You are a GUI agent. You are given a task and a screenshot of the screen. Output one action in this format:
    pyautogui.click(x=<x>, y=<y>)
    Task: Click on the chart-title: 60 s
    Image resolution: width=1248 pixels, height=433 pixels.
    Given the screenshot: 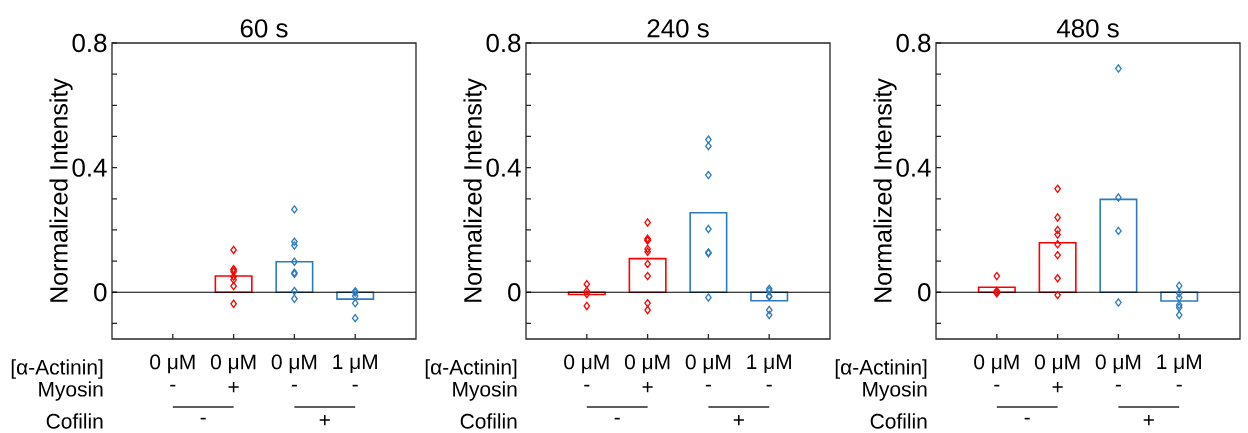 What is the action you would take?
    pyautogui.click(x=264, y=28)
    